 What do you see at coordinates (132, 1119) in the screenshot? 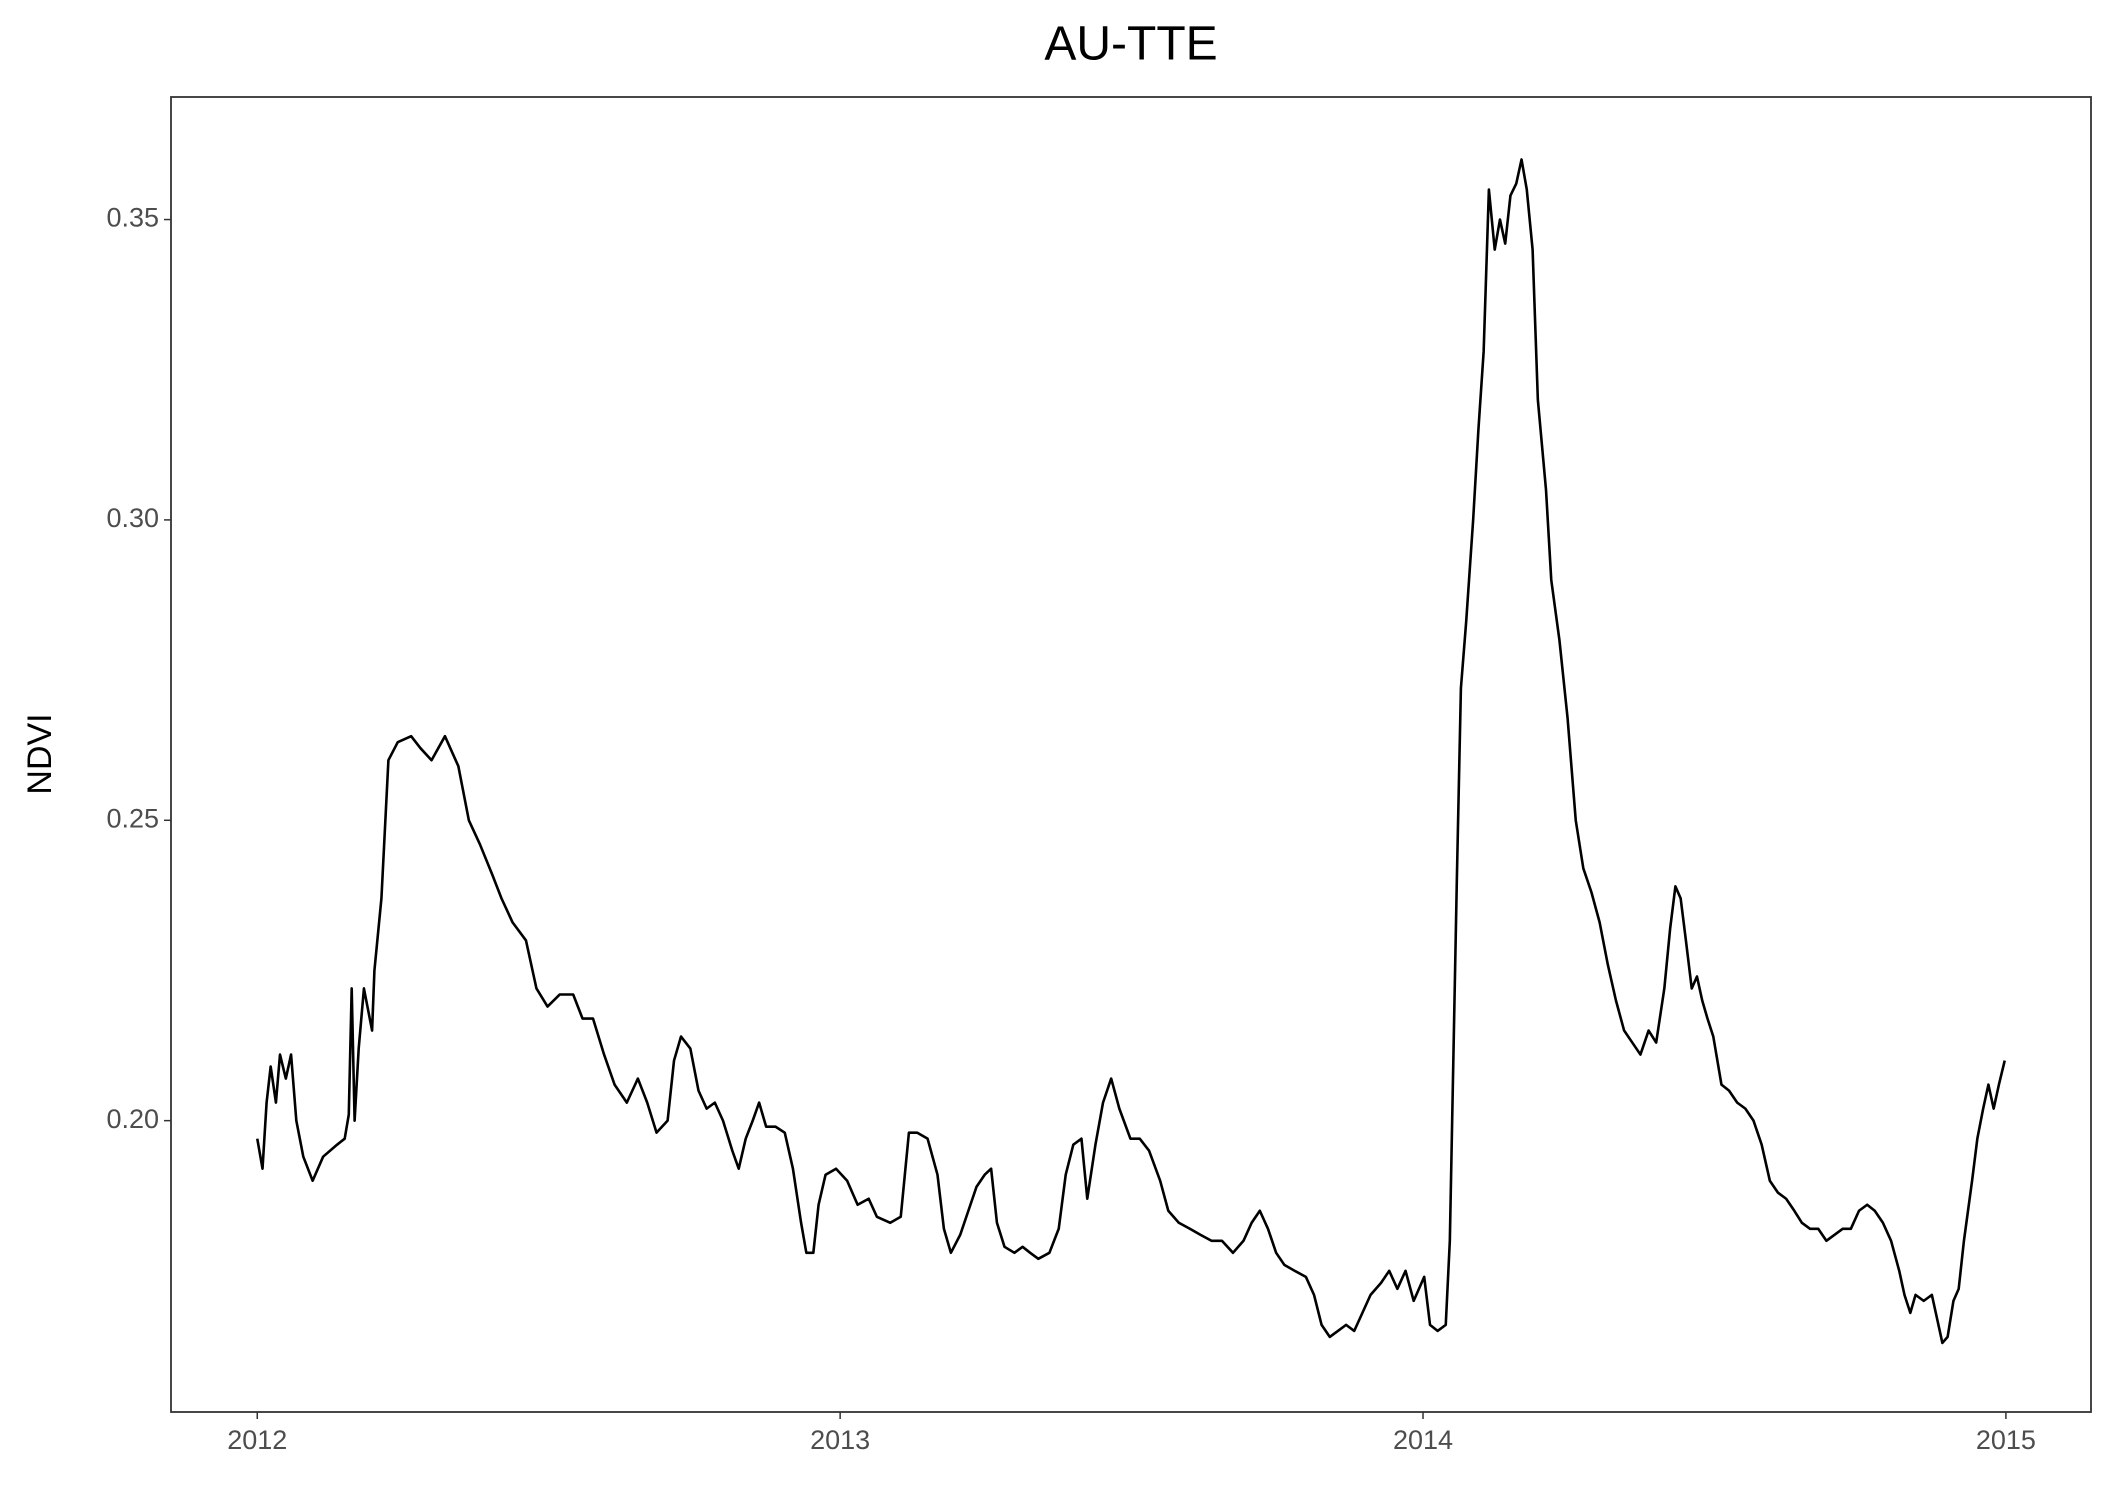
I see `y-tick-label: 0.20` at bounding box center [132, 1119].